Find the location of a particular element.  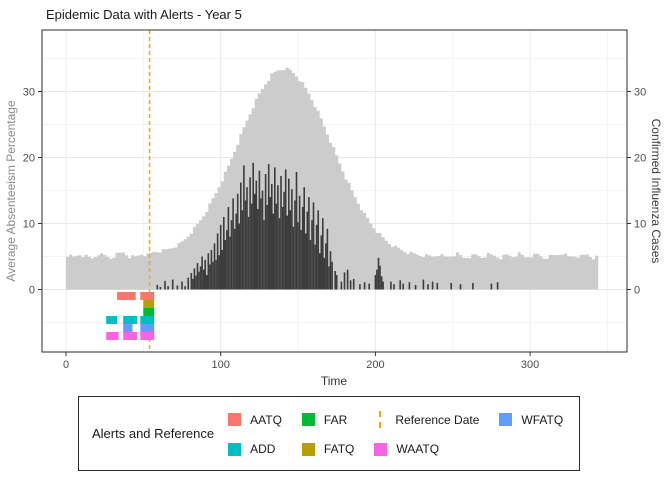

x-axis-title: Time is located at coordinates (334, 381).